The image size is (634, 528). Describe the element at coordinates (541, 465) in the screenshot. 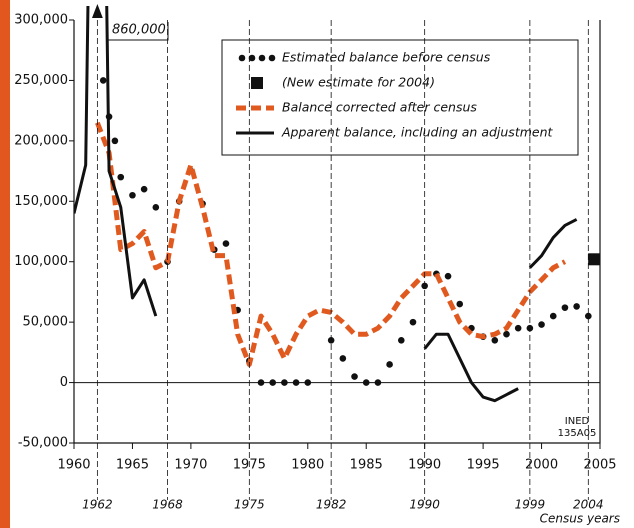

I see `x-tick-label: 2000` at that location.